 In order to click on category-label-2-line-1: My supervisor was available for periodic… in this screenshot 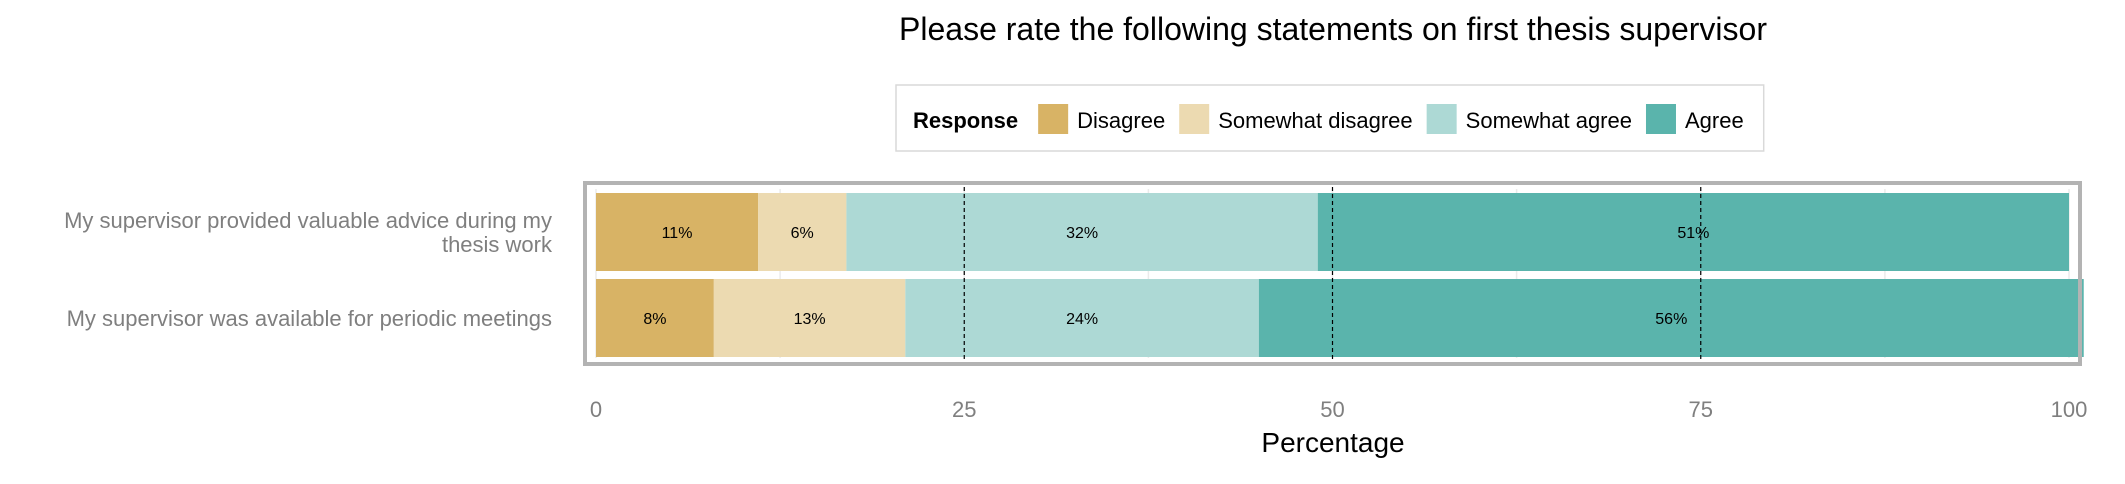, I will do `click(309, 318)`.